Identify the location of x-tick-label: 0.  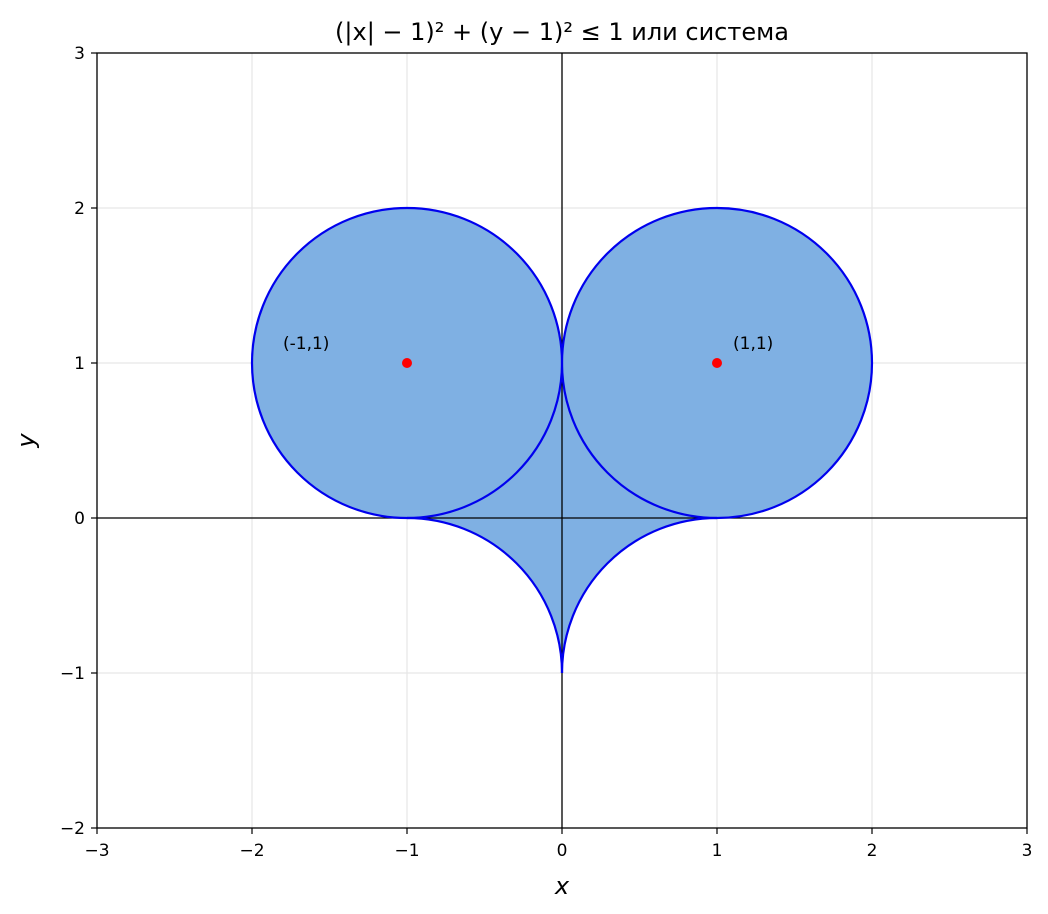
(562, 851).